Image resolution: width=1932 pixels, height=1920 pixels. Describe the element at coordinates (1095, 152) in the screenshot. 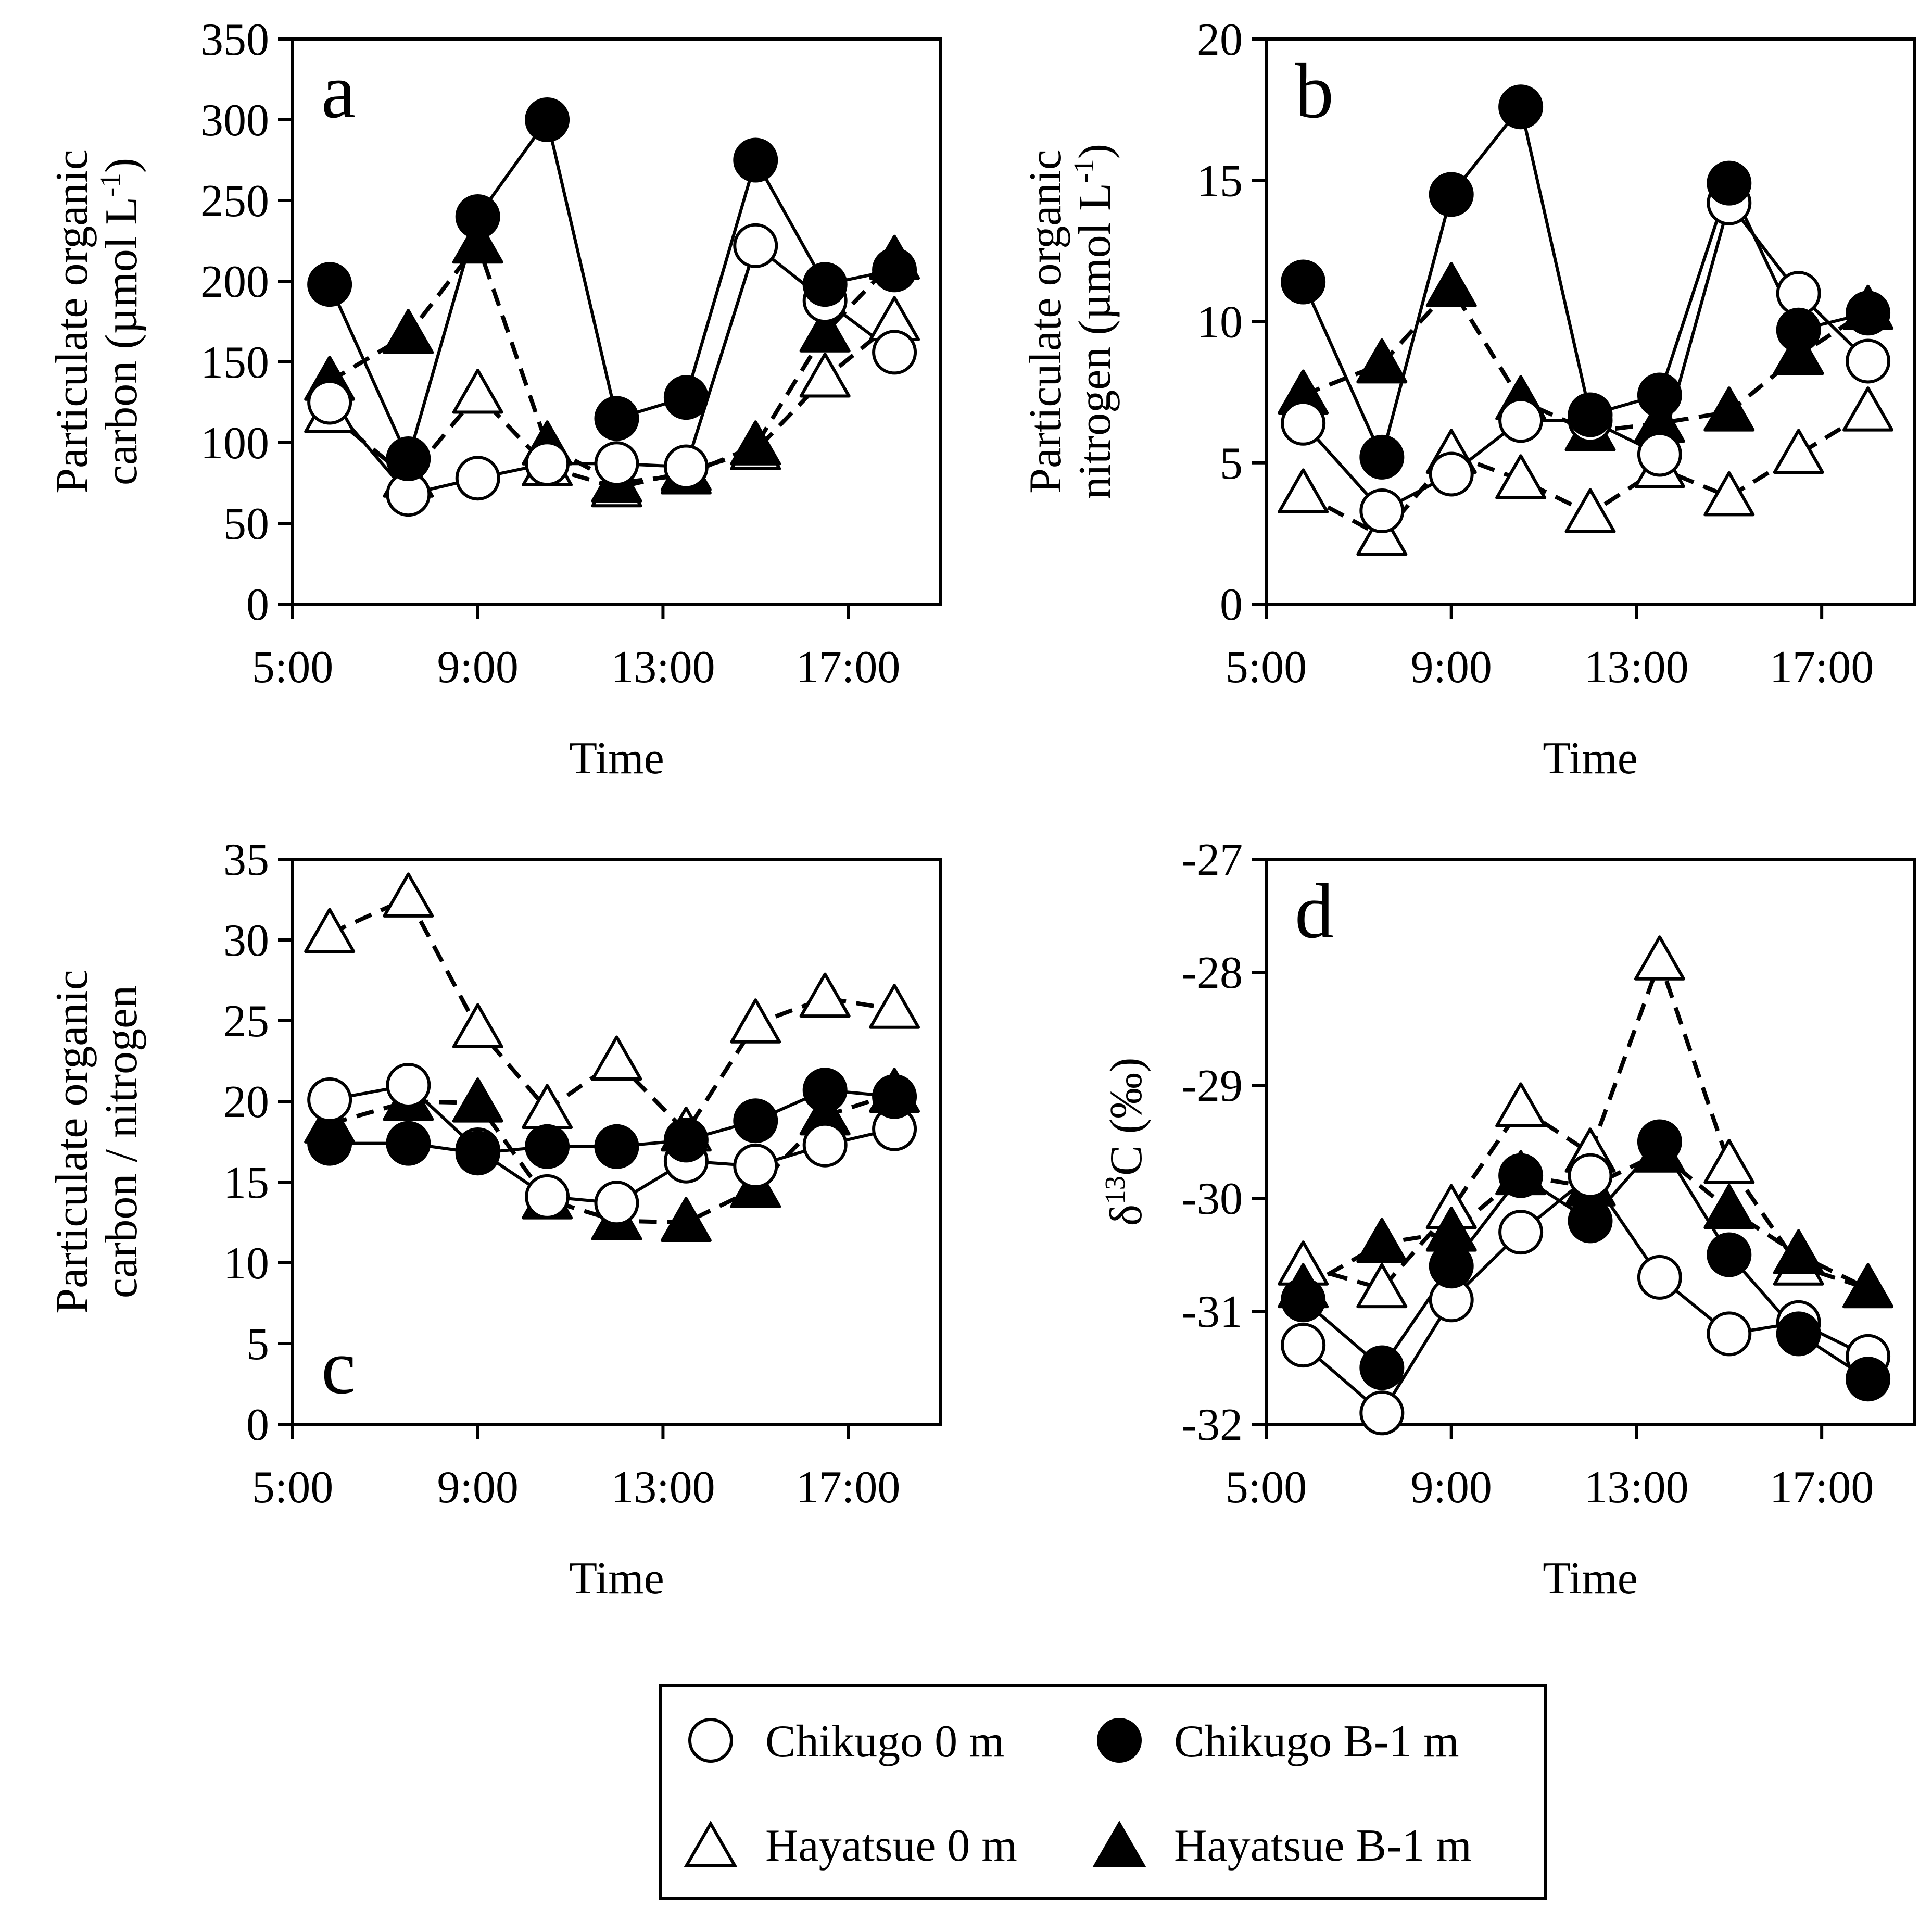

I see `y-axis-title-part: )` at that location.